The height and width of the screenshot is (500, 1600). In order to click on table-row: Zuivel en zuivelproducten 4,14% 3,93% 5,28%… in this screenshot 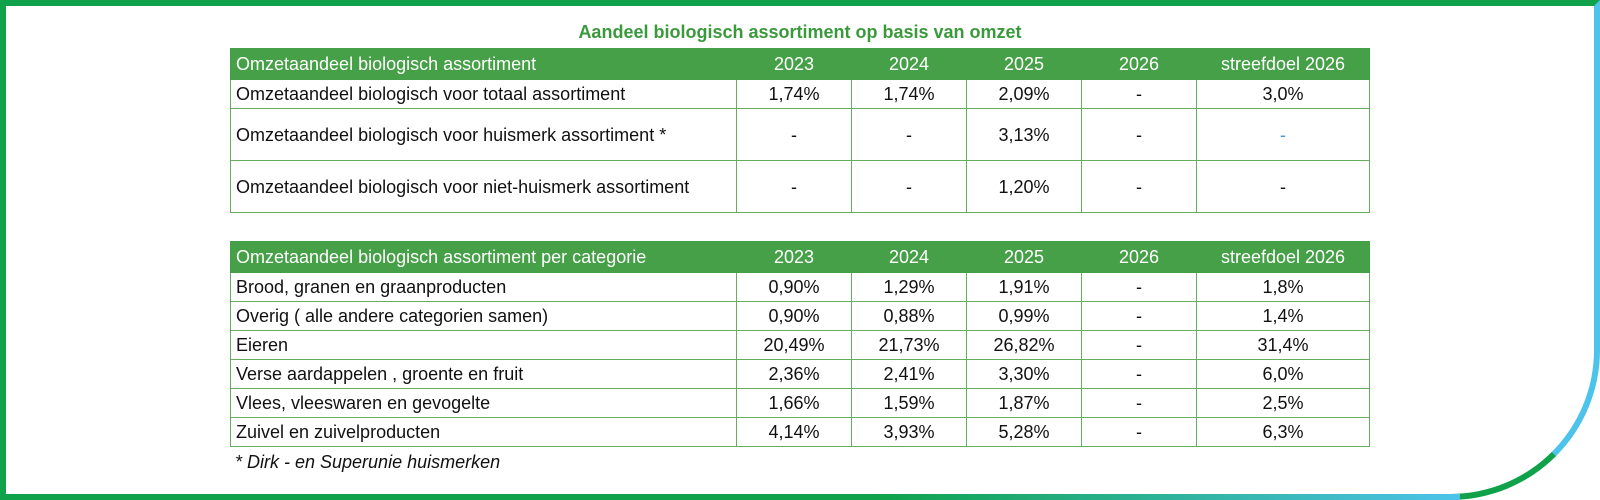, I will do `click(800, 432)`.